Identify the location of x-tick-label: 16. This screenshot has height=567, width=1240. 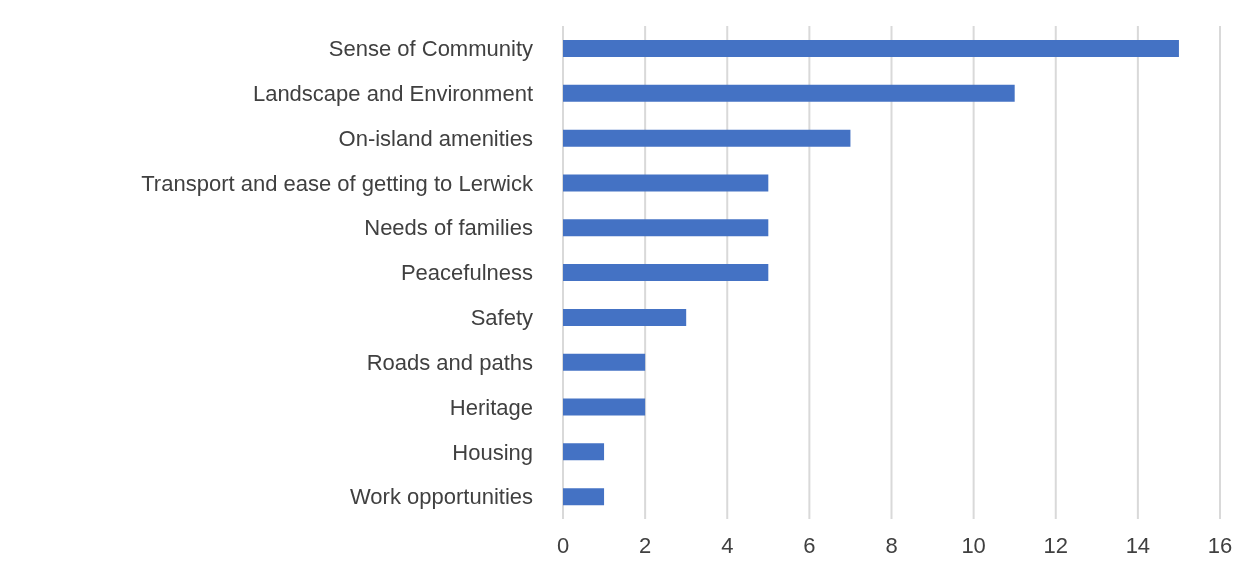
(1220, 545).